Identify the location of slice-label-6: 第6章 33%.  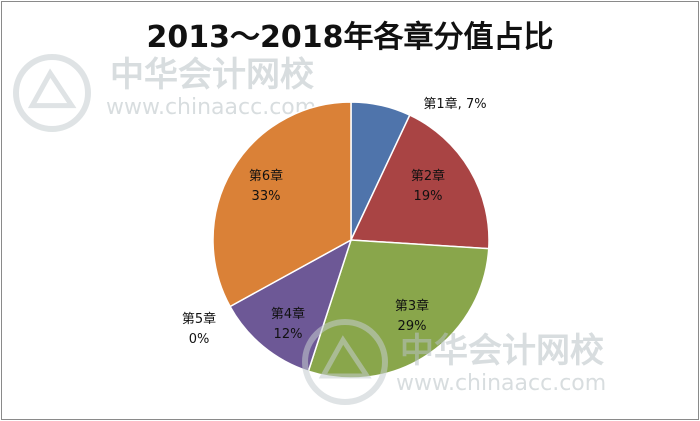
(266, 186).